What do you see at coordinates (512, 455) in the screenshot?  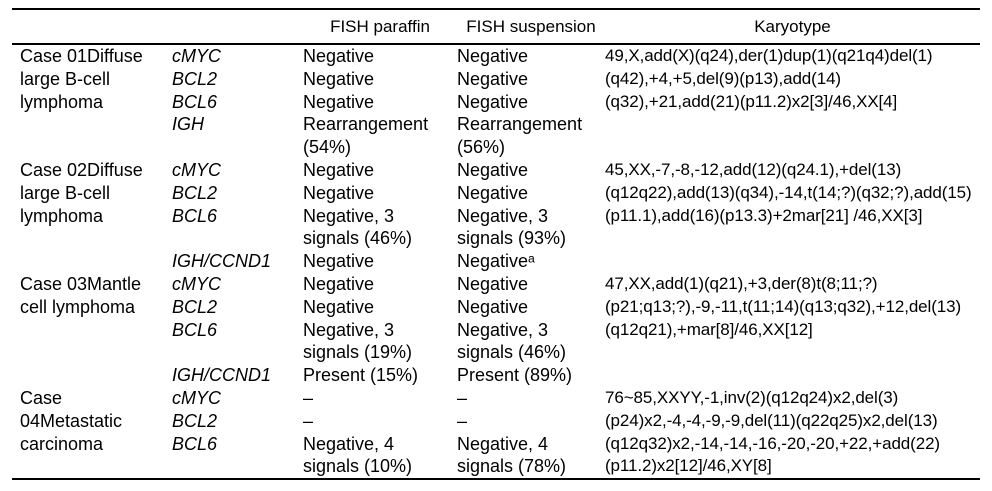 I see `fish-suspension-result: Negative, 4 signals (78%)` at bounding box center [512, 455].